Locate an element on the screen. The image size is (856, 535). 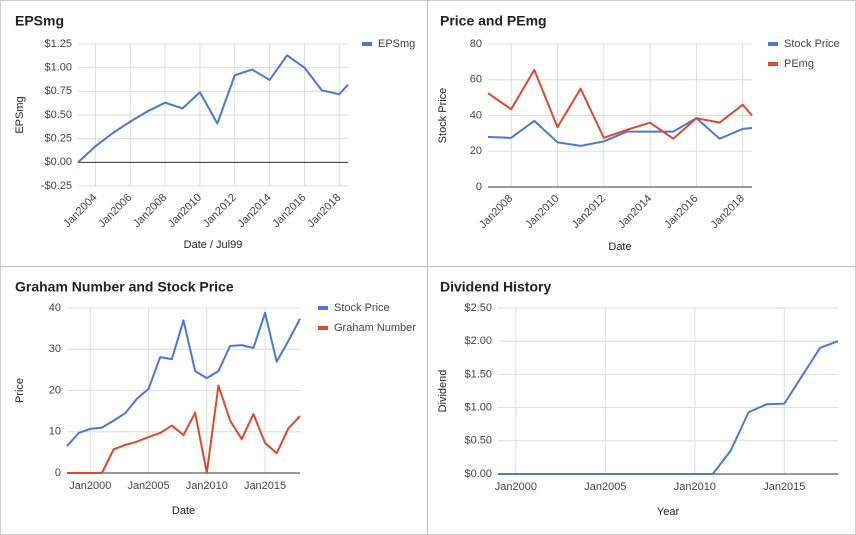
y-tick-label: $2.50 is located at coordinates (478, 308).